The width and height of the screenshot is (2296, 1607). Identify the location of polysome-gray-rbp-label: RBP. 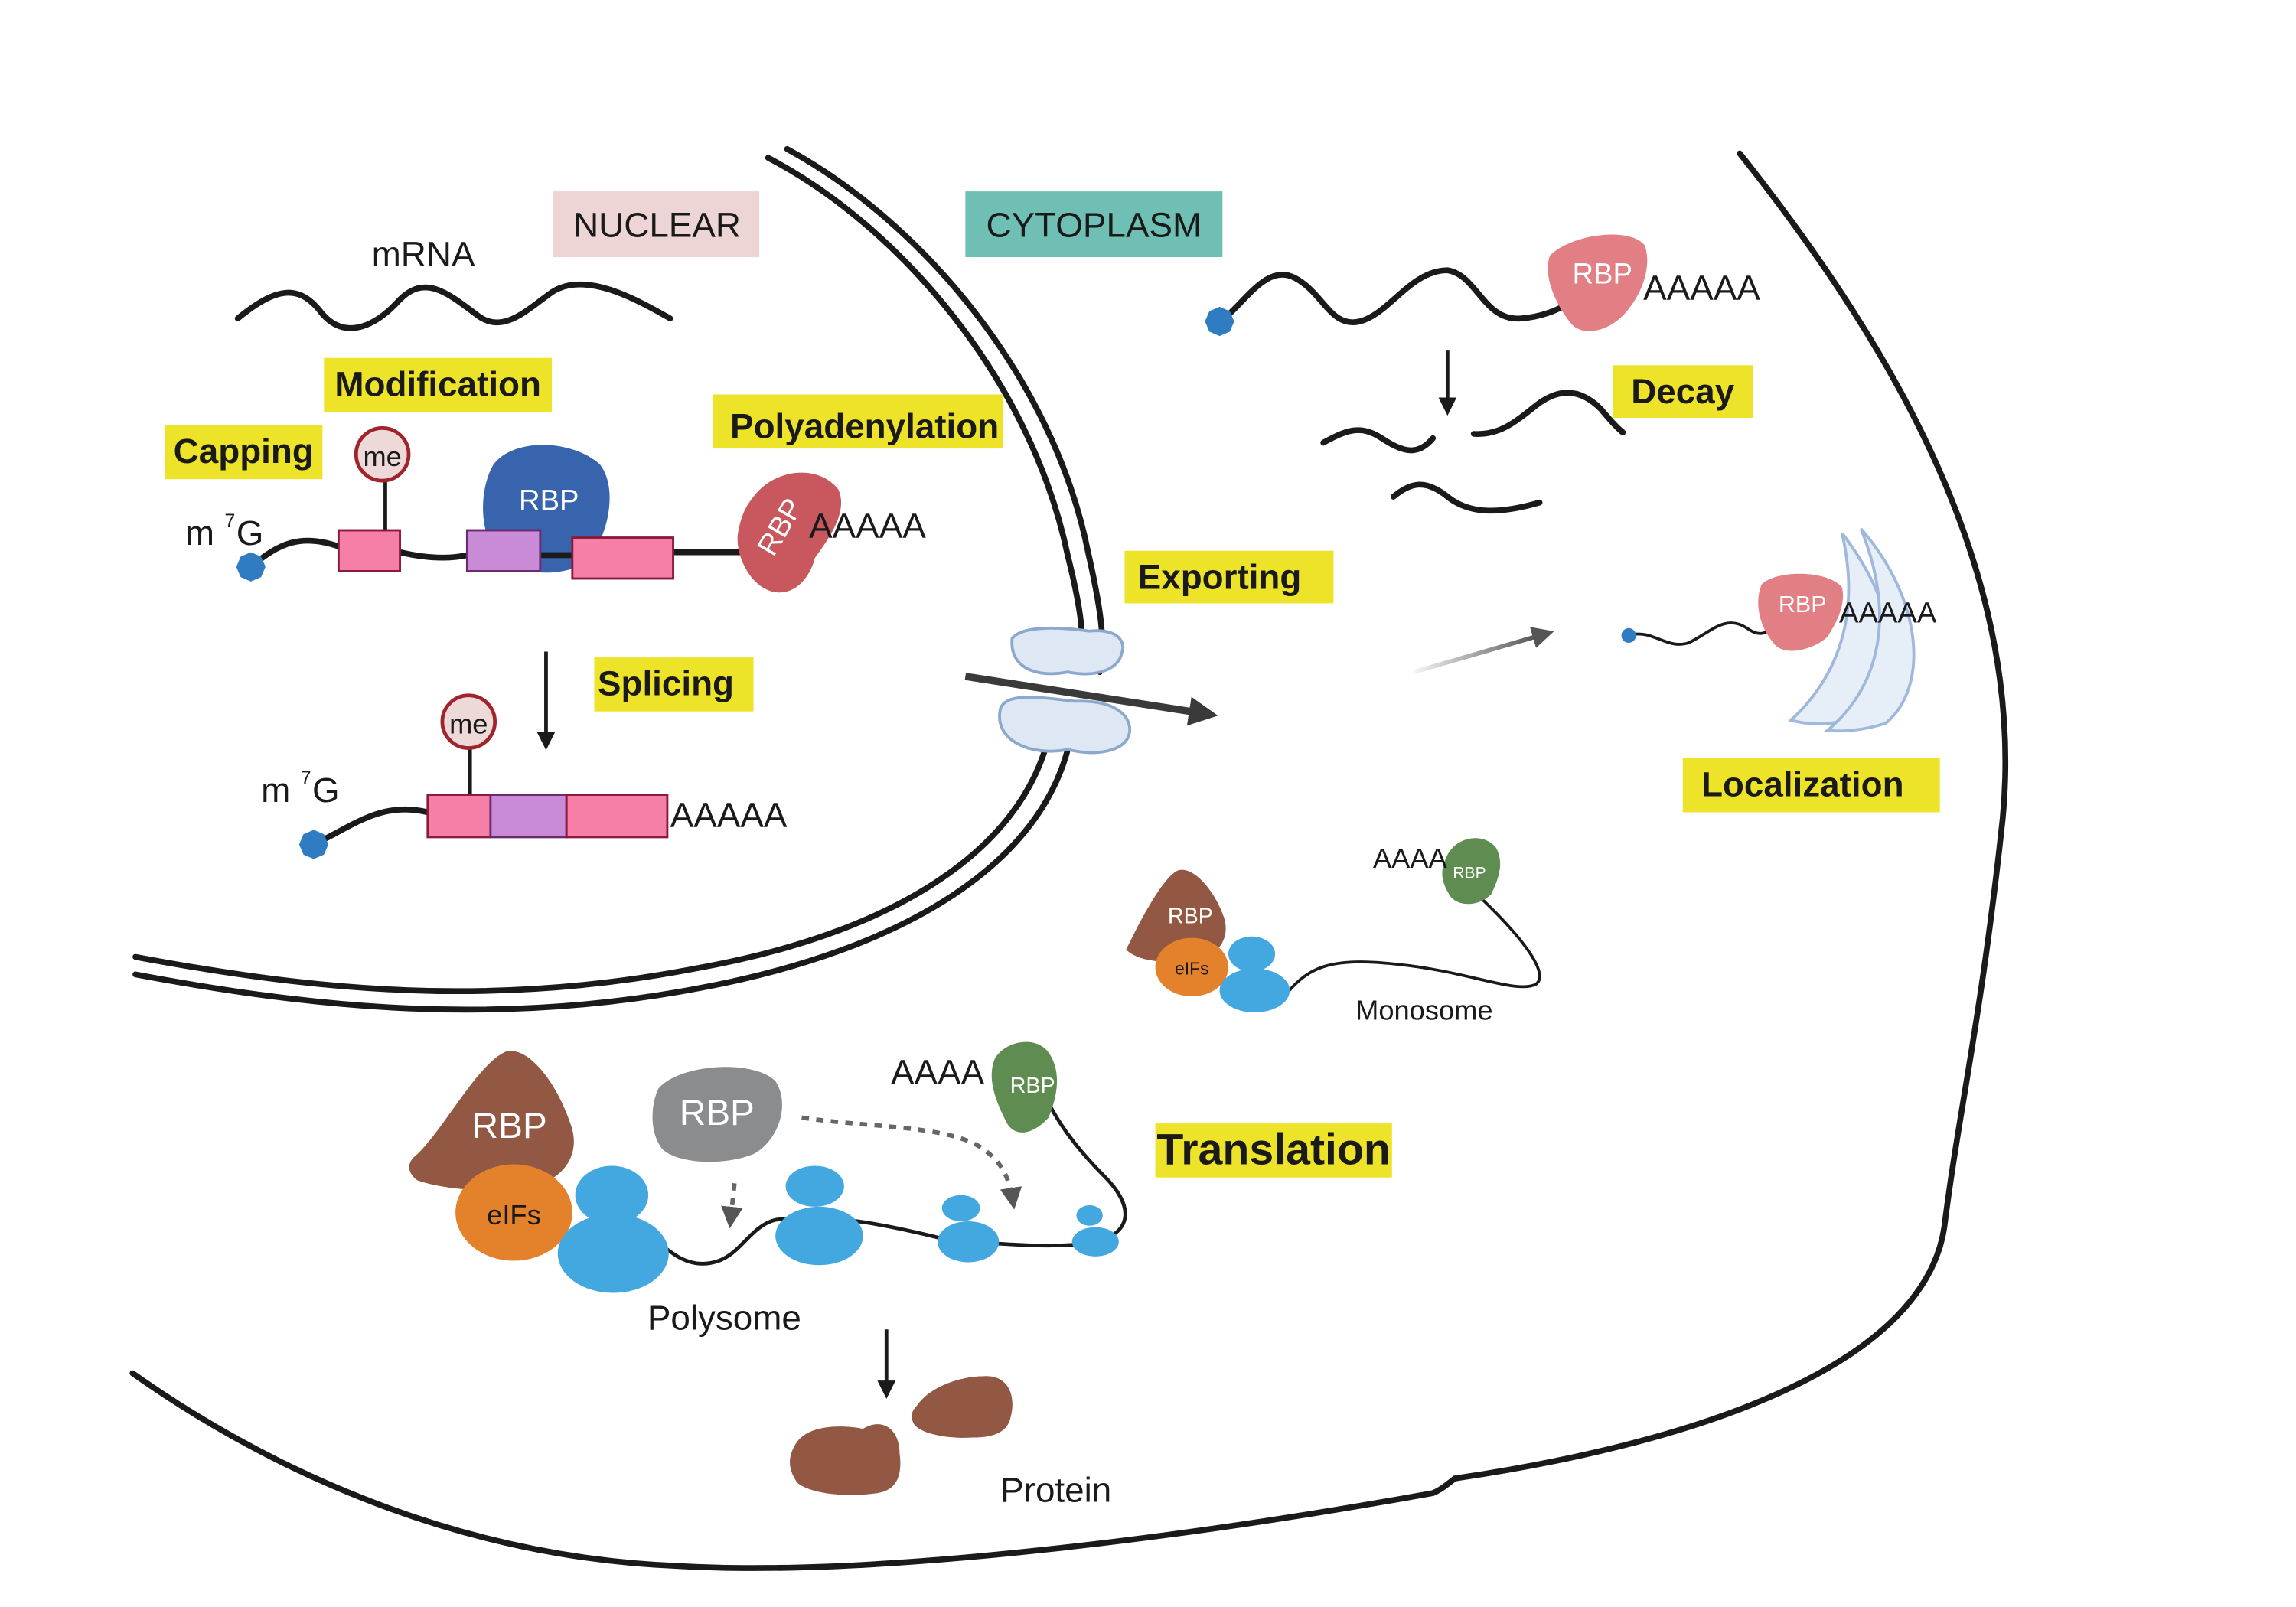
(717, 1113).